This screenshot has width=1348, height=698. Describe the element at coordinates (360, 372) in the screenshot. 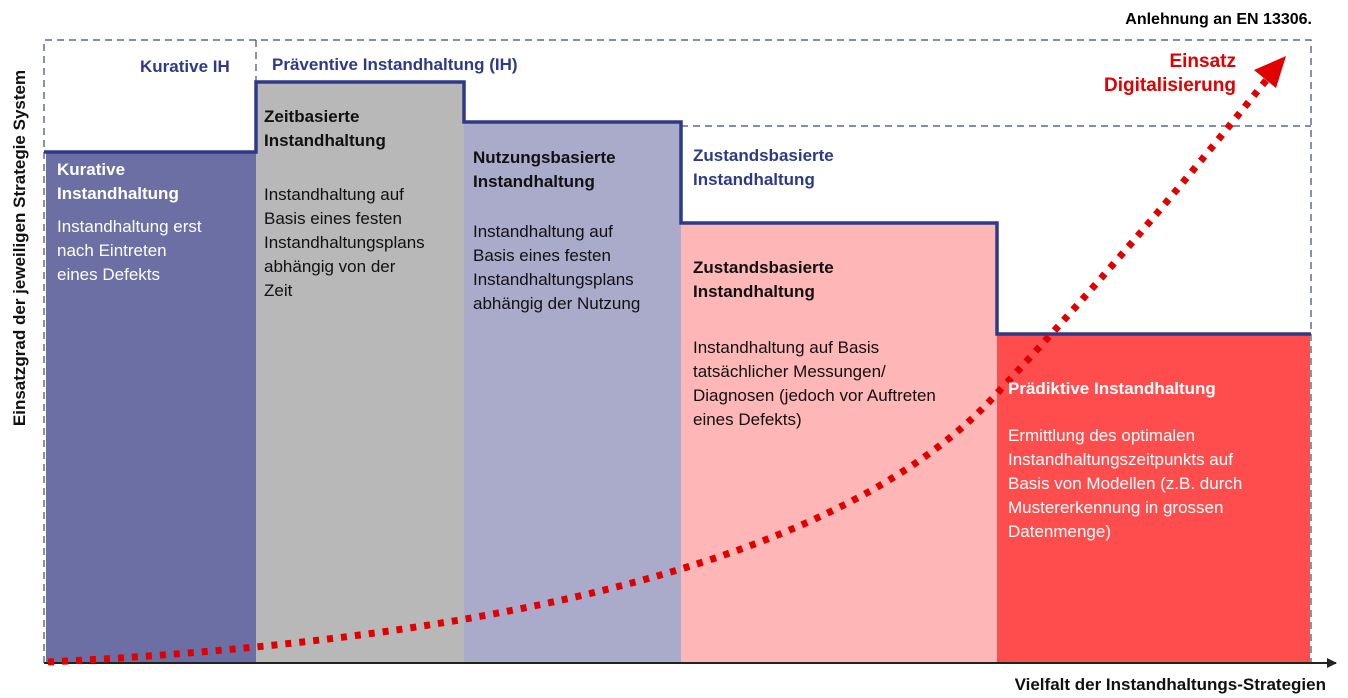

I see `block-time-based` at that location.